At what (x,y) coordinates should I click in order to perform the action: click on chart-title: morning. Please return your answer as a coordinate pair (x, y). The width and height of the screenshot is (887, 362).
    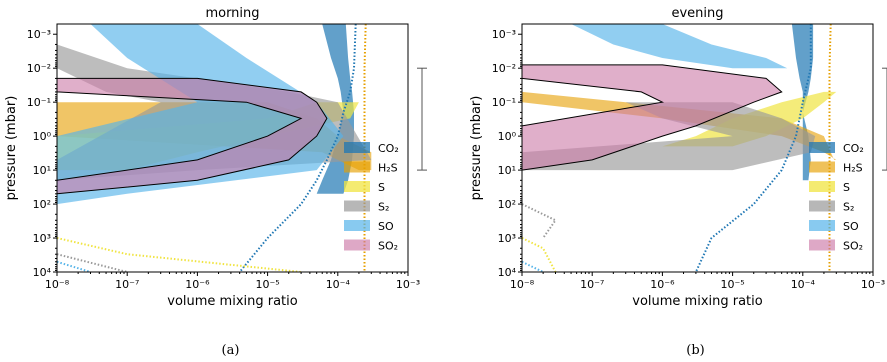
    Looking at the image, I should click on (232, 13).